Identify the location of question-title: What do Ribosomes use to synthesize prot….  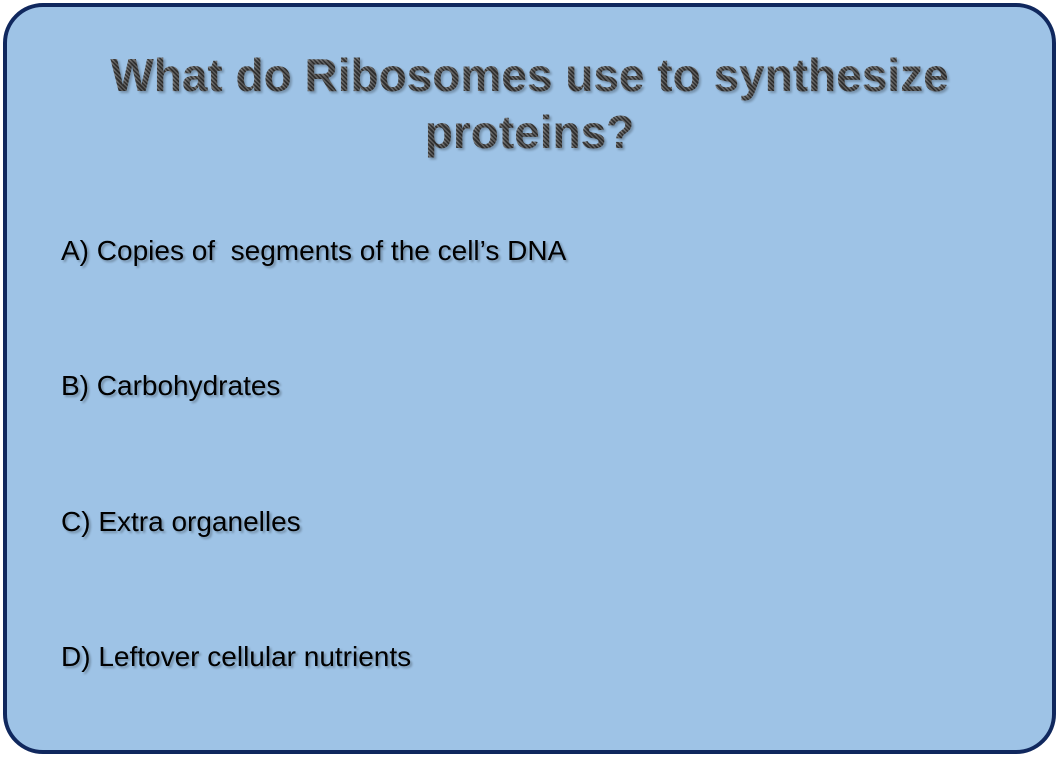
(529, 104).